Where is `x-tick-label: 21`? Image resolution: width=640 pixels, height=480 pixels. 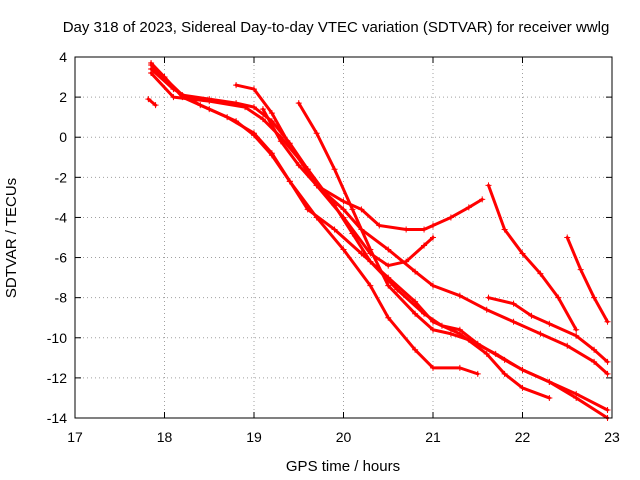 x-tick-label: 21 is located at coordinates (433, 437).